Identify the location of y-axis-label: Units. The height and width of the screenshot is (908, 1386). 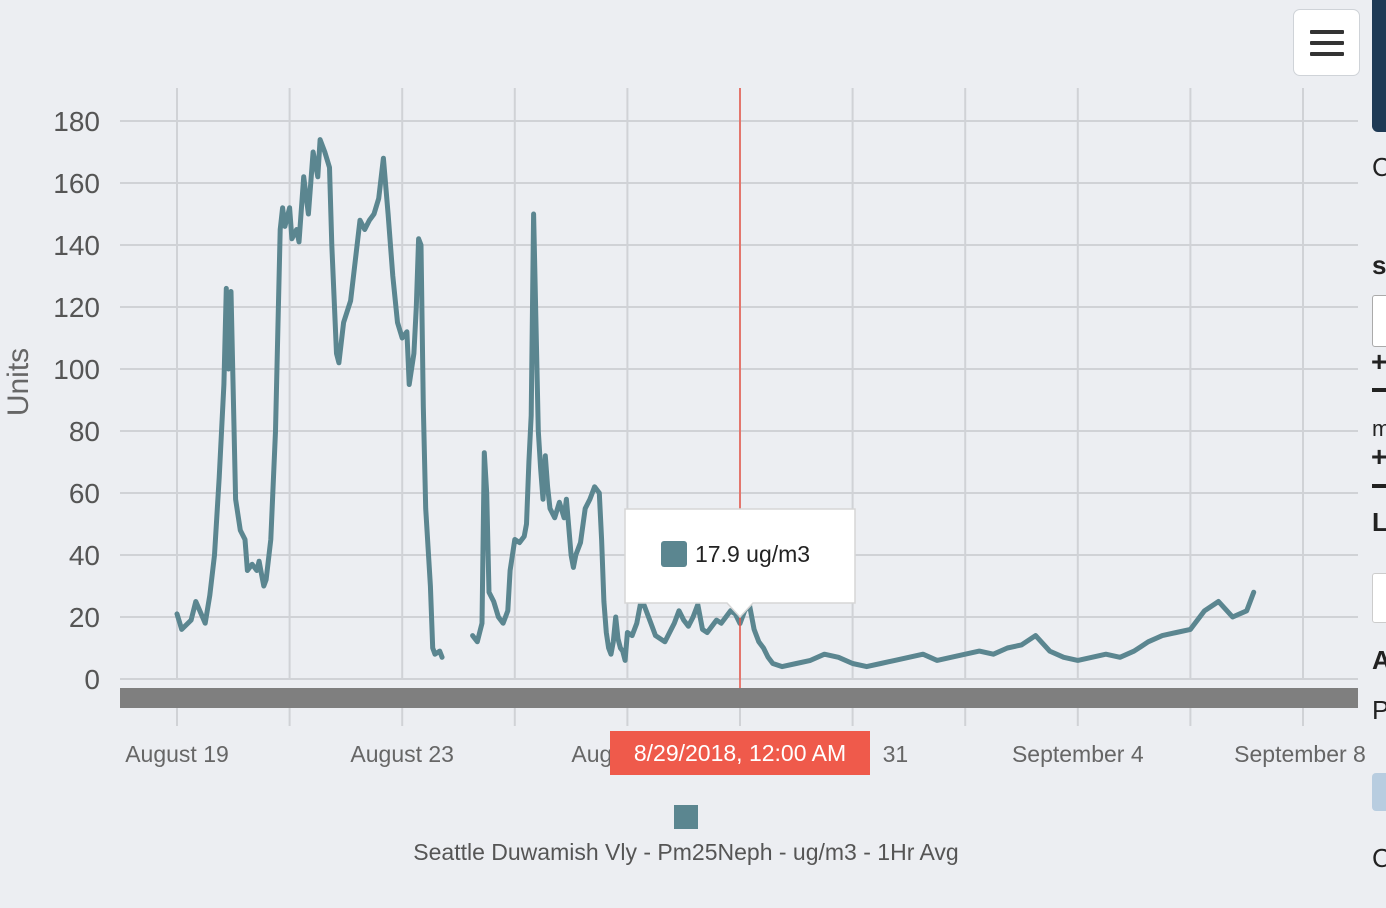
(18, 382).